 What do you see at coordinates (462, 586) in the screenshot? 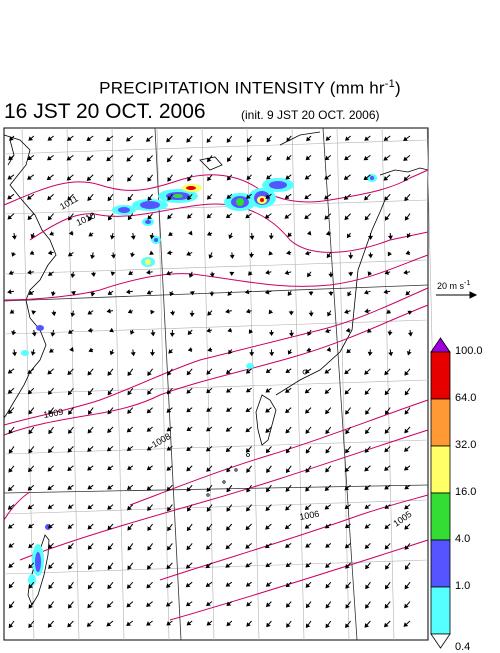
I see `legend-label: 1.0` at bounding box center [462, 586].